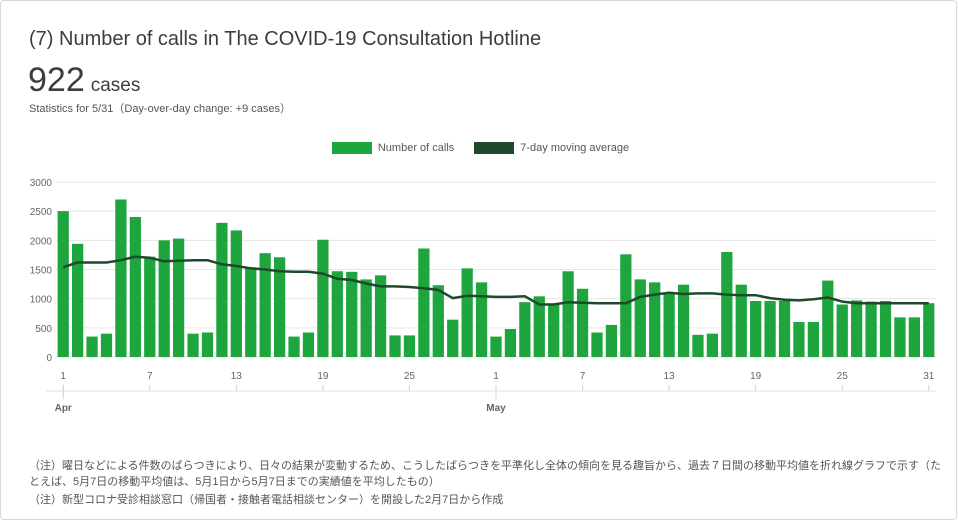  Describe the element at coordinates (41, 183) in the screenshot. I see `y-tick-label: 3000` at that location.